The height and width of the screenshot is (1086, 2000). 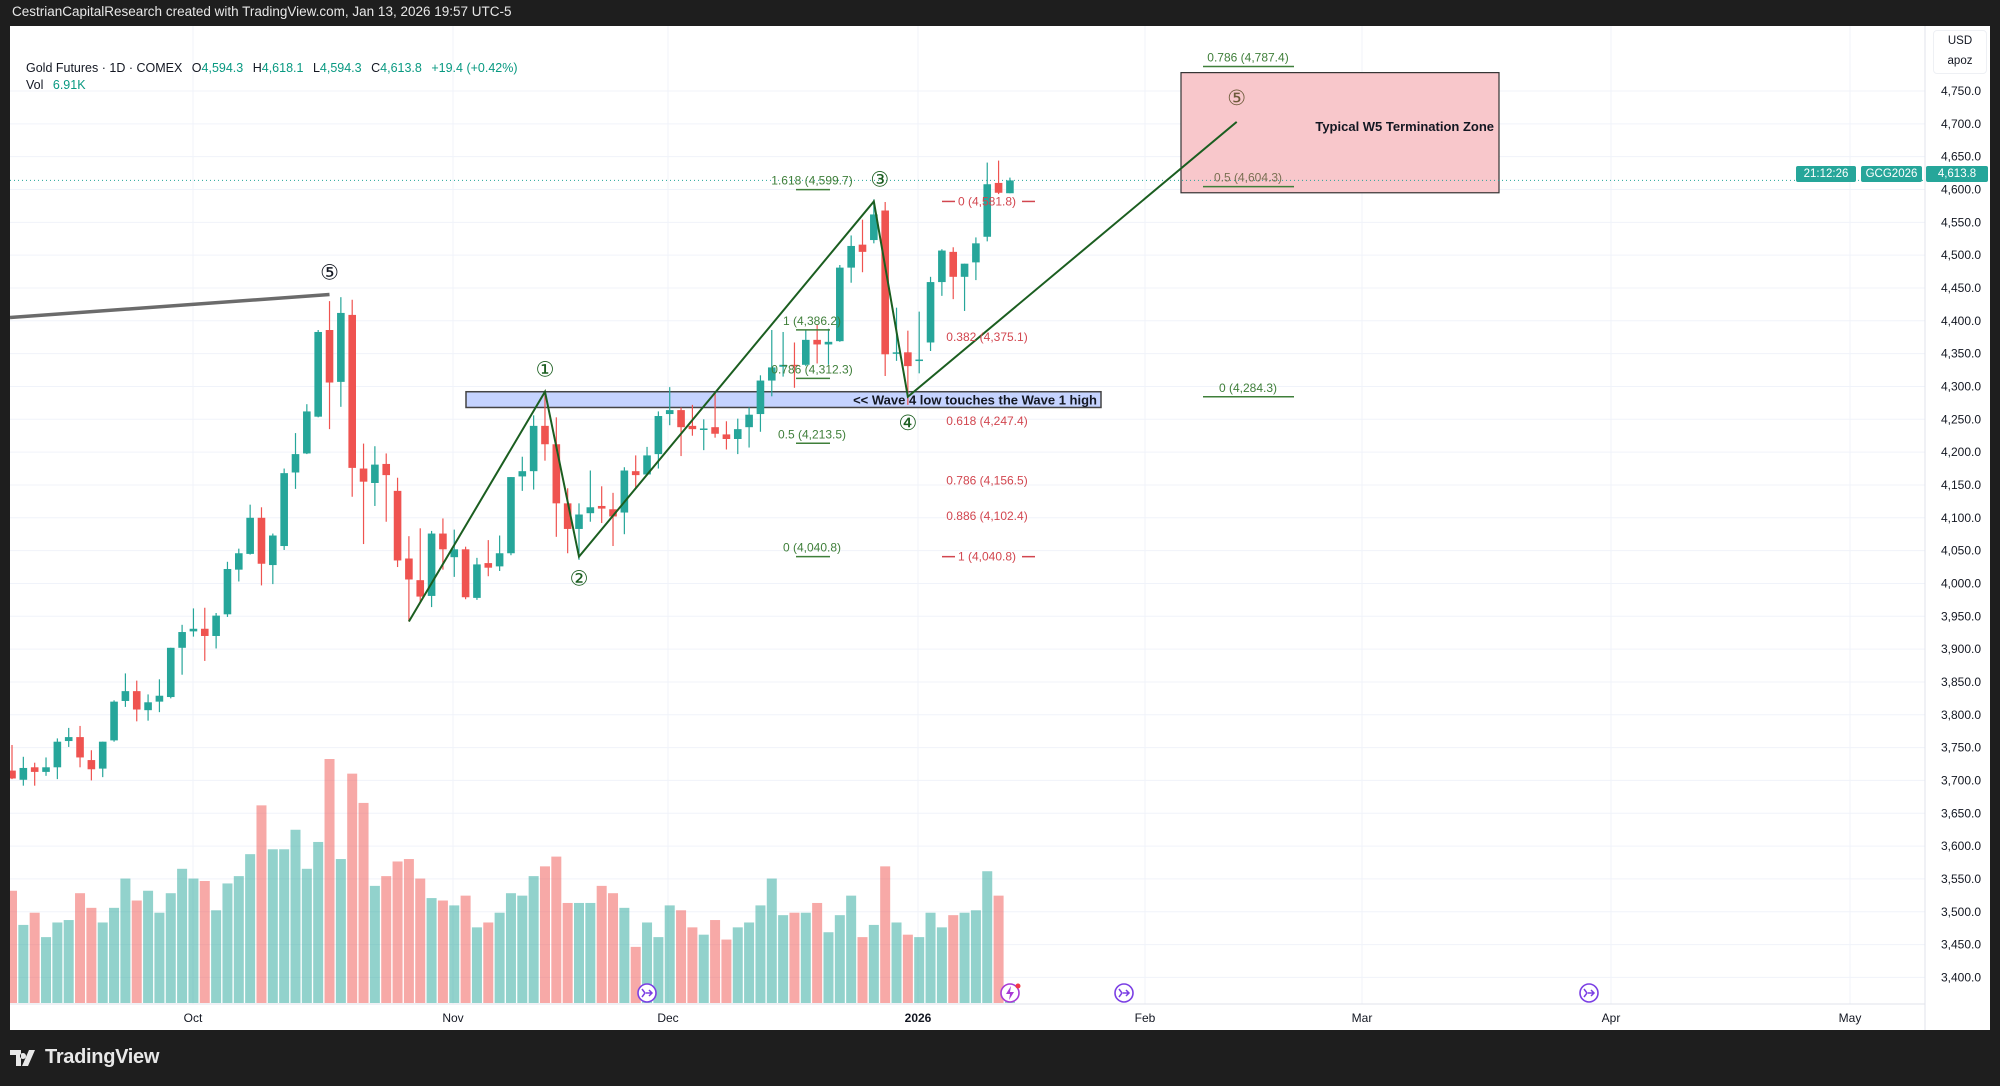 I want to click on symbol-title: Gold Futures · 1D · COMEX, so click(x=104, y=68).